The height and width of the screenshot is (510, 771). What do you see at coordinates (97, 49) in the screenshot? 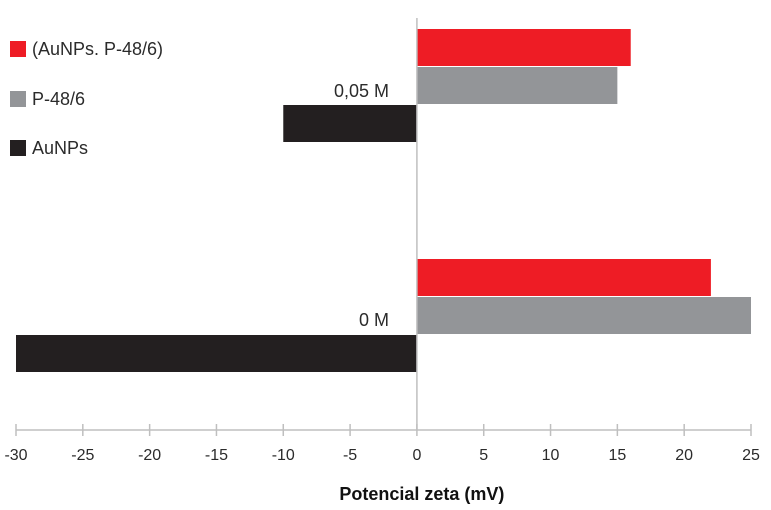
I see `legend-label: (AuNPs. P-48/6)` at bounding box center [97, 49].